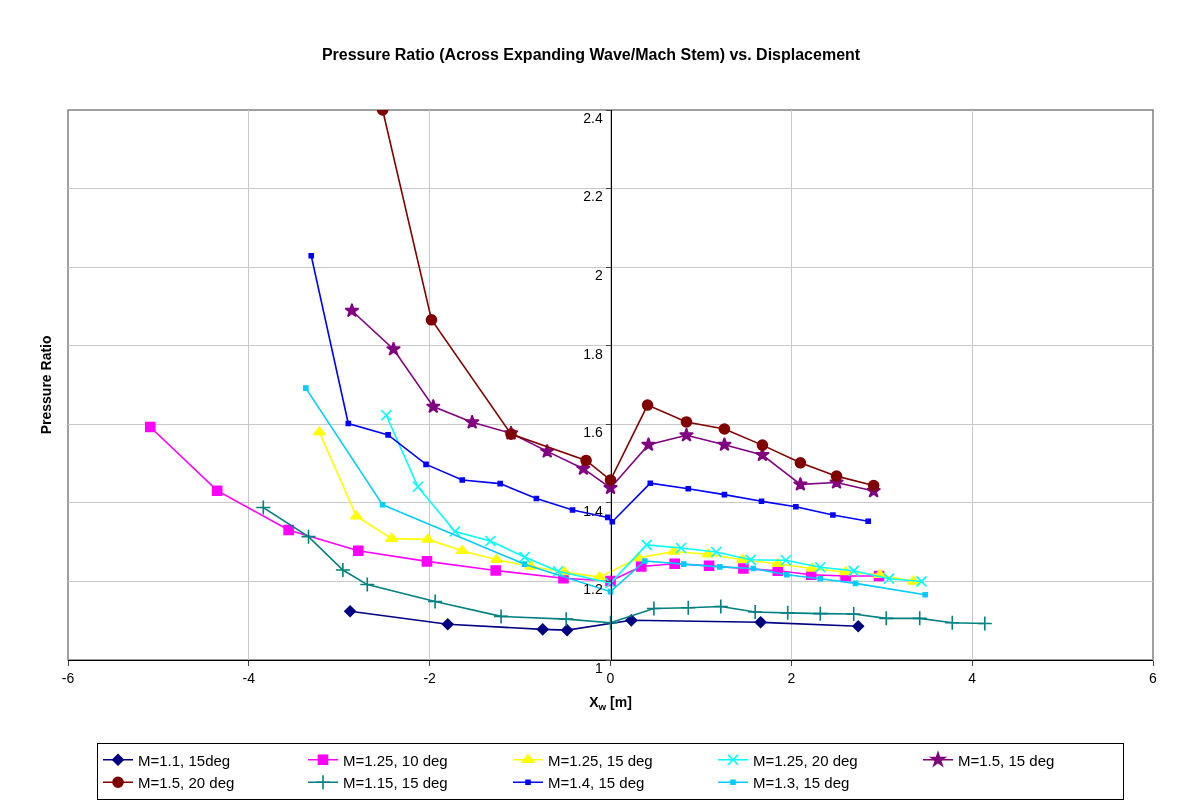 This screenshot has width=1182, height=811. Describe the element at coordinates (610, 677) in the screenshot. I see `x-tick-label: 0` at that location.